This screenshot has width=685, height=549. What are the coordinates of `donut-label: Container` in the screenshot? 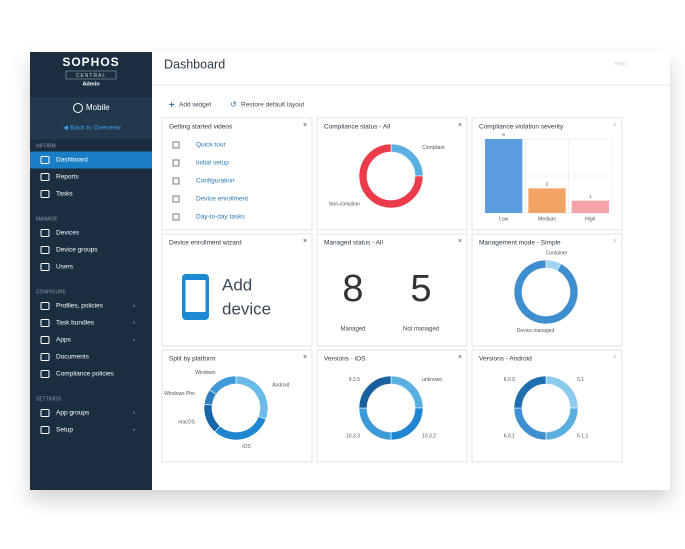 It's located at (557, 253).